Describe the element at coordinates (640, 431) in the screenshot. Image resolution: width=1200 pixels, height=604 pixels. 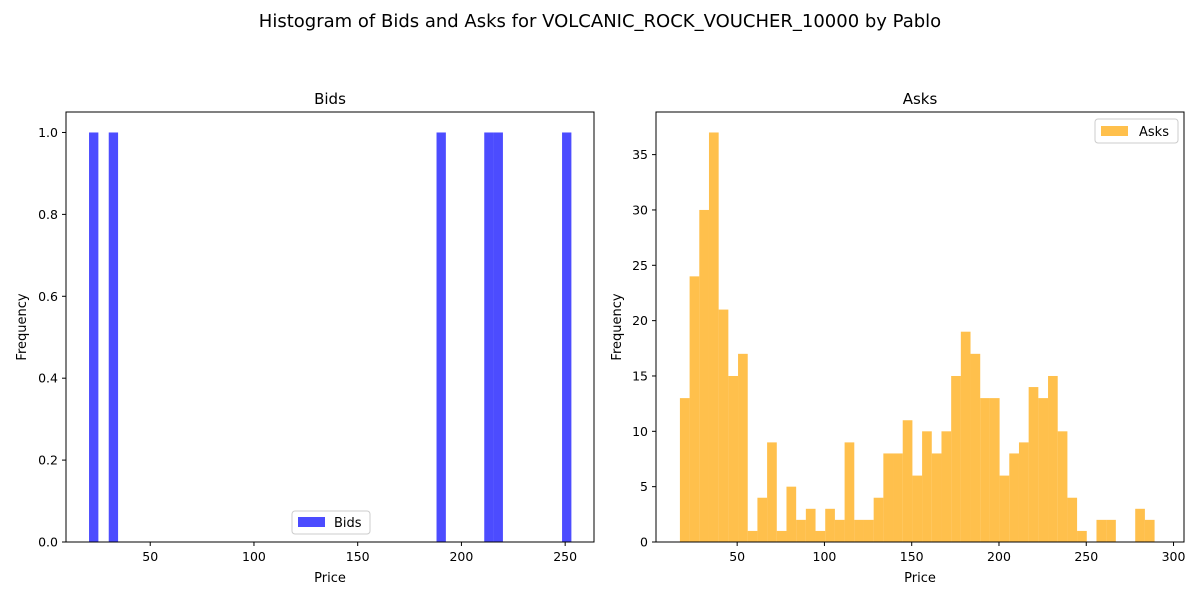
I see `asks-y-tick-label: 10` at that location.